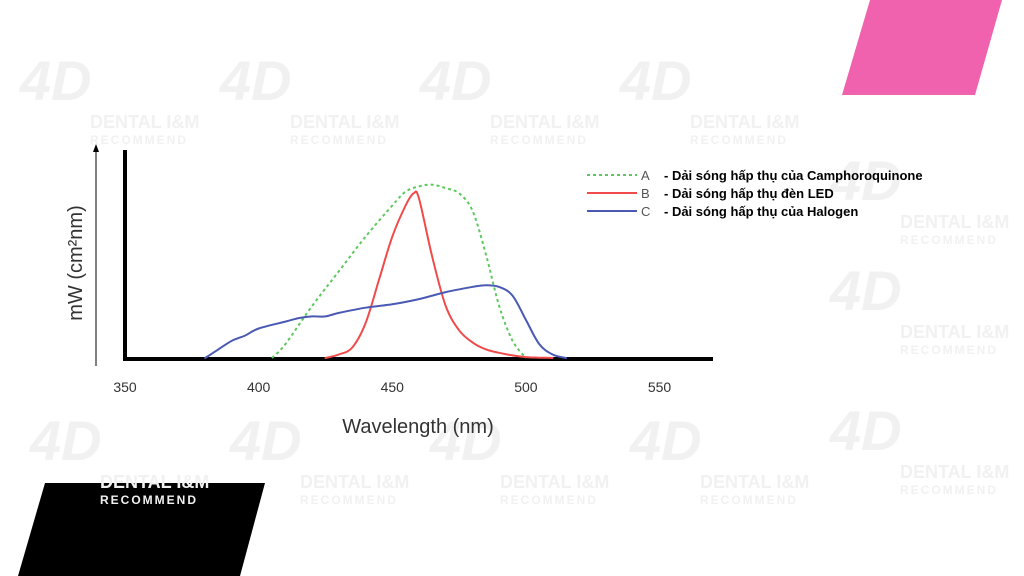 Image resolution: width=1024 pixels, height=576 pixels. What do you see at coordinates (96, 148) in the screenshot?
I see `y-axis-arrowhead` at bounding box center [96, 148].